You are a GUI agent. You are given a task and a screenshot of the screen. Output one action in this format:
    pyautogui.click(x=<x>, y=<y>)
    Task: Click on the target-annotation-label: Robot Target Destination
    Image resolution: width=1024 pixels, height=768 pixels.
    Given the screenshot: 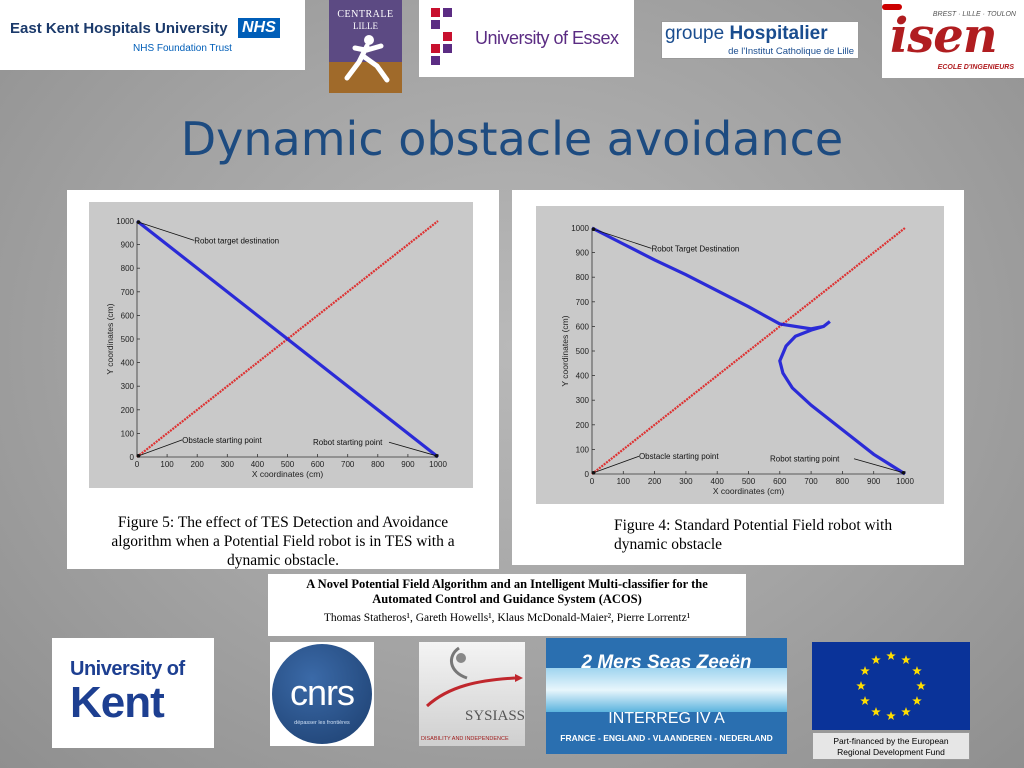 What is the action you would take?
    pyautogui.click(x=695, y=248)
    